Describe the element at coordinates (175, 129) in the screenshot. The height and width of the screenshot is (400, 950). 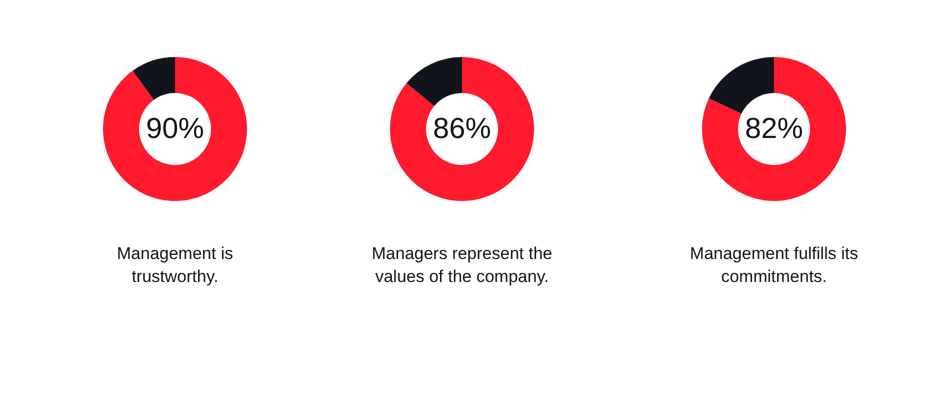
I see `data-label: 90%` at that location.